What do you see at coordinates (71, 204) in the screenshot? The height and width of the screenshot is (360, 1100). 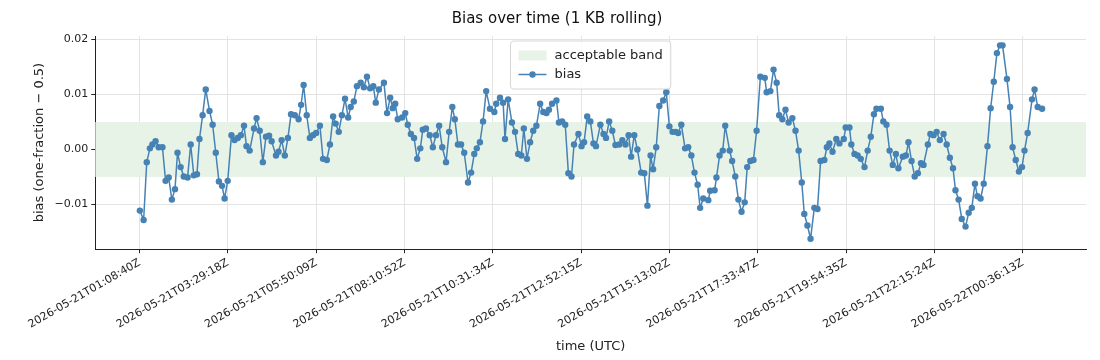 I see `y-tick-label: −0.01` at bounding box center [71, 204].